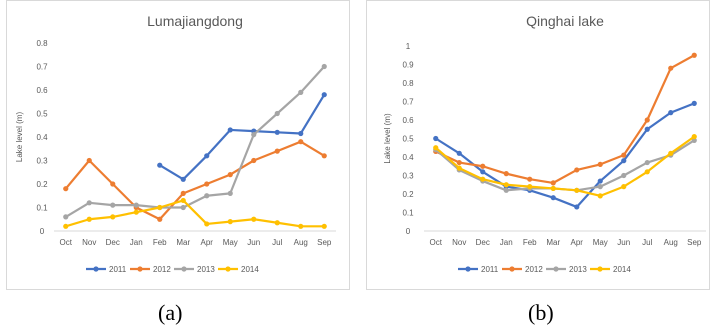 The width and height of the screenshot is (712, 333). Describe the element at coordinates (565, 166) in the screenshot. I see `series-b-2014` at that location.